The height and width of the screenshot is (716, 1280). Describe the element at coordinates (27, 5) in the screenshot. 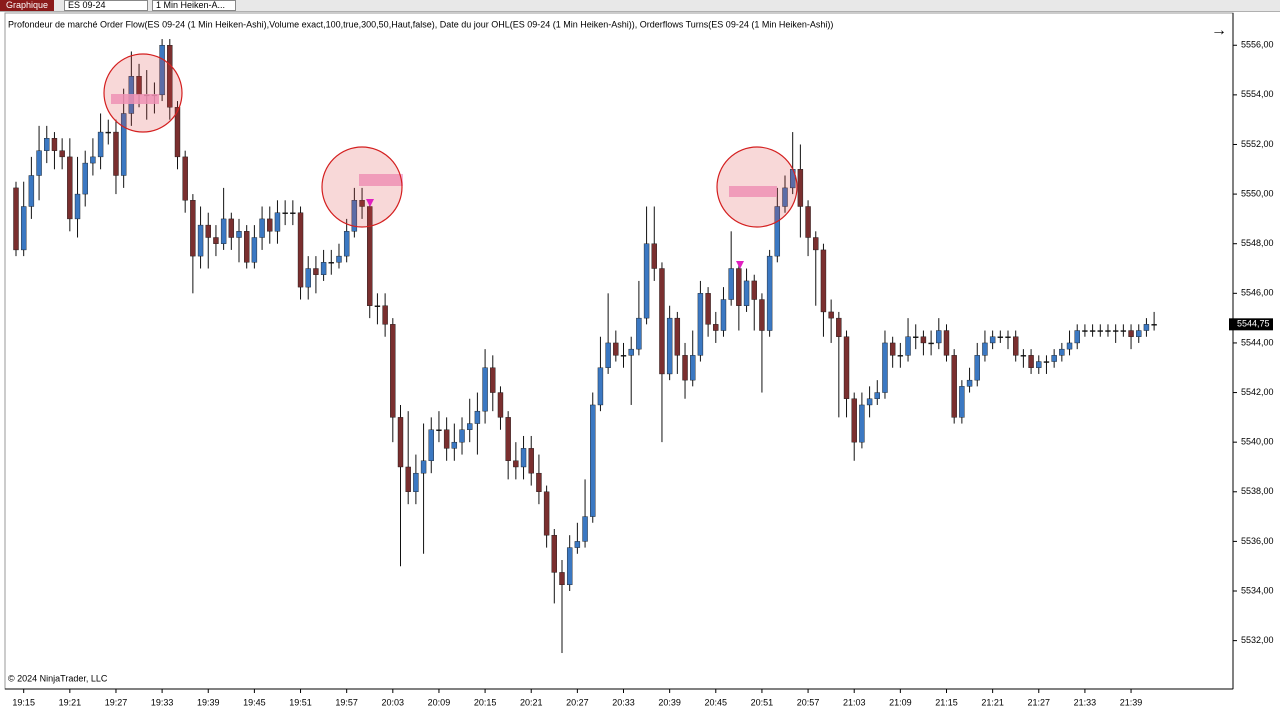

I see `chart-tab: Graphique` at that location.